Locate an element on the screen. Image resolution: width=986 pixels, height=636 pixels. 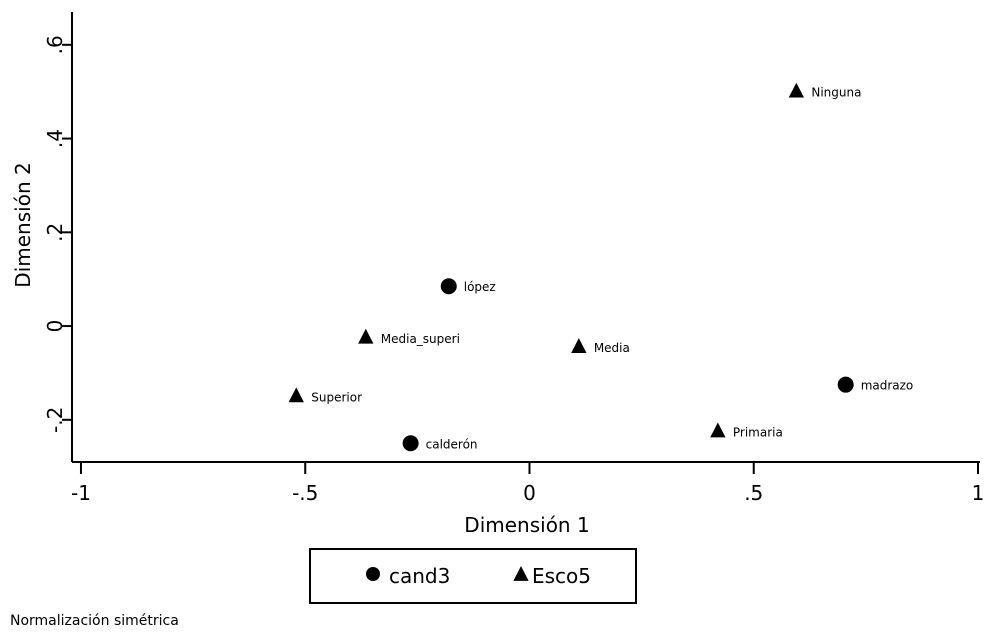
point-label: Superior is located at coordinates (336, 397).